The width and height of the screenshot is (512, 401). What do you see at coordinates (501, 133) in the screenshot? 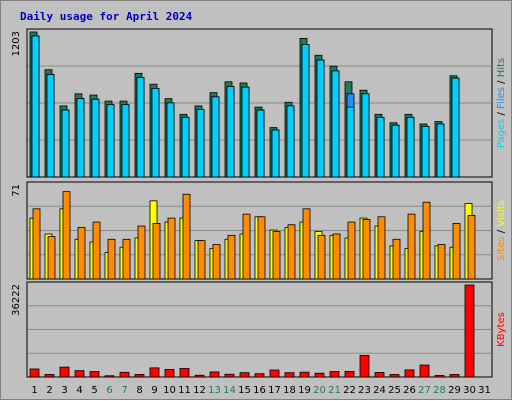
I see `pages-legend-label: Pages` at bounding box center [501, 133].